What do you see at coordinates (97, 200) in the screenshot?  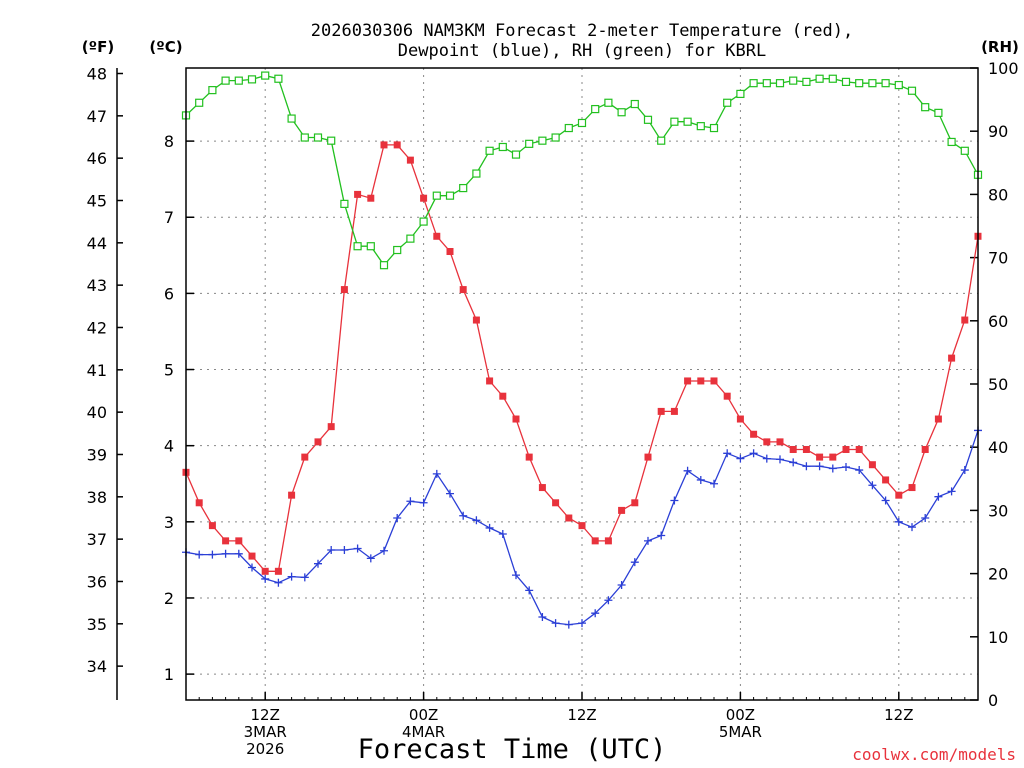 I see `fahrenheit-tick-label: 45` at bounding box center [97, 200].